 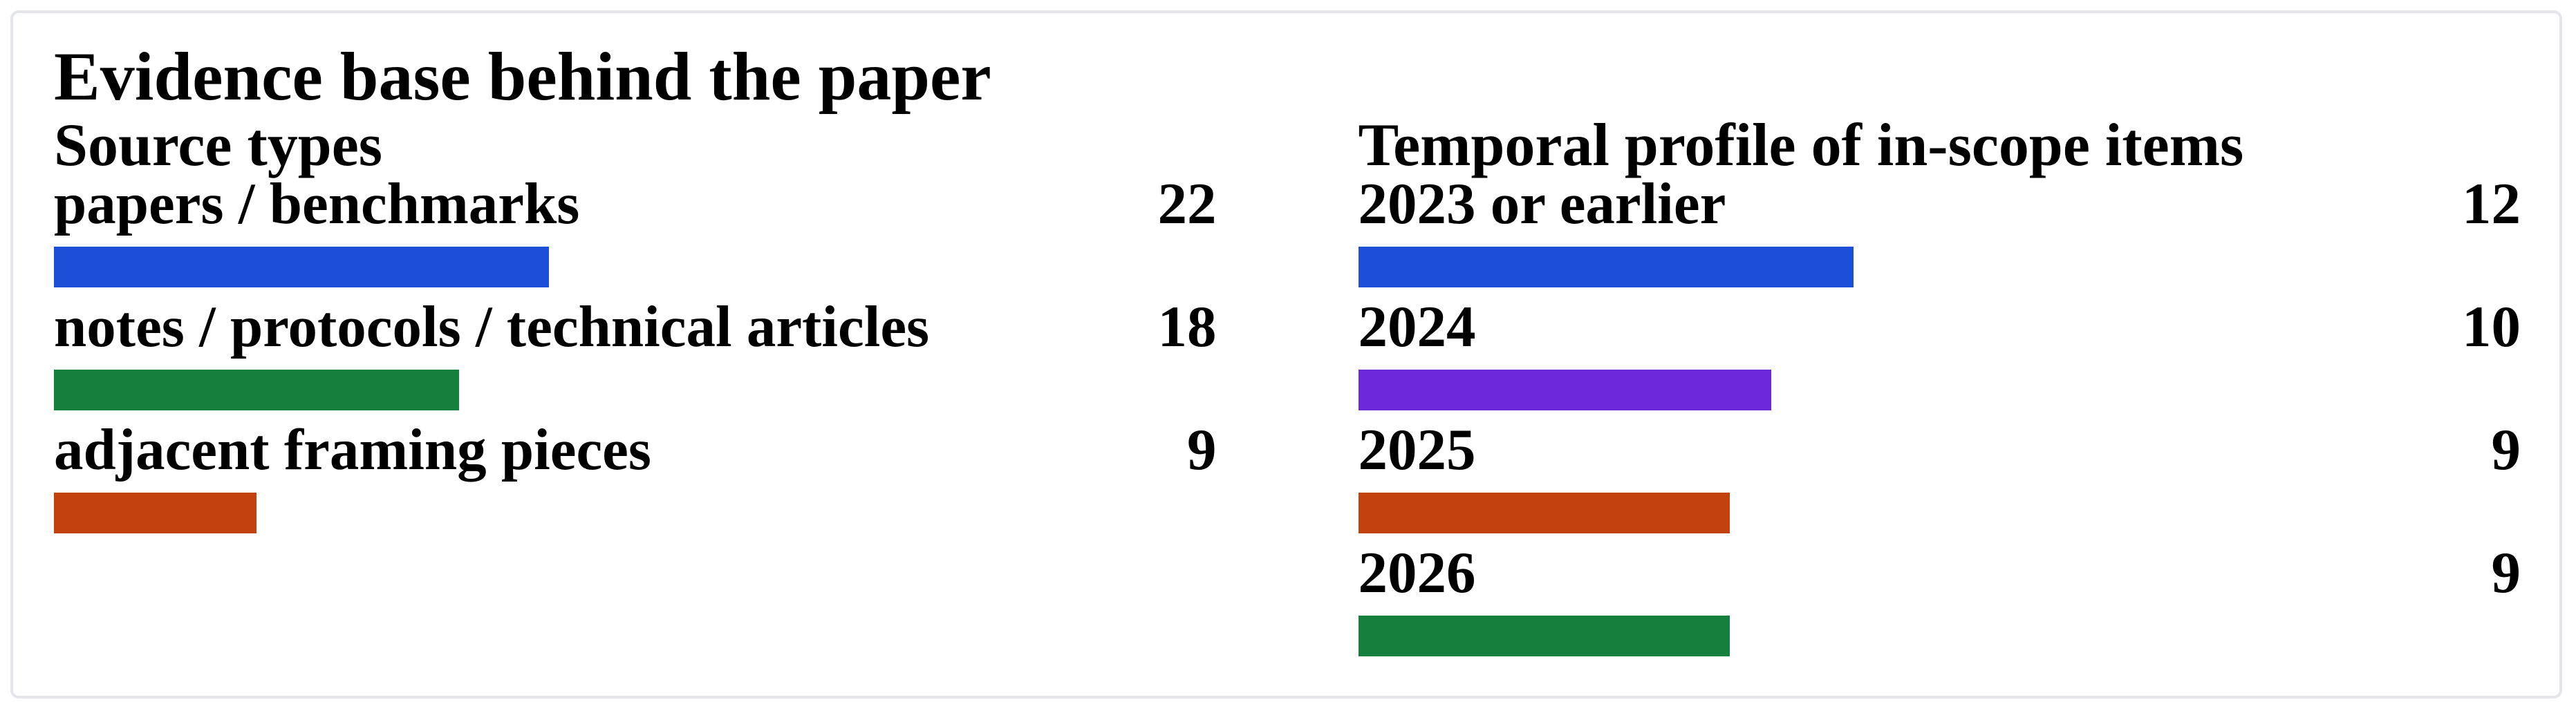 I want to click on bar-row: 2025 9, so click(x=1939, y=477).